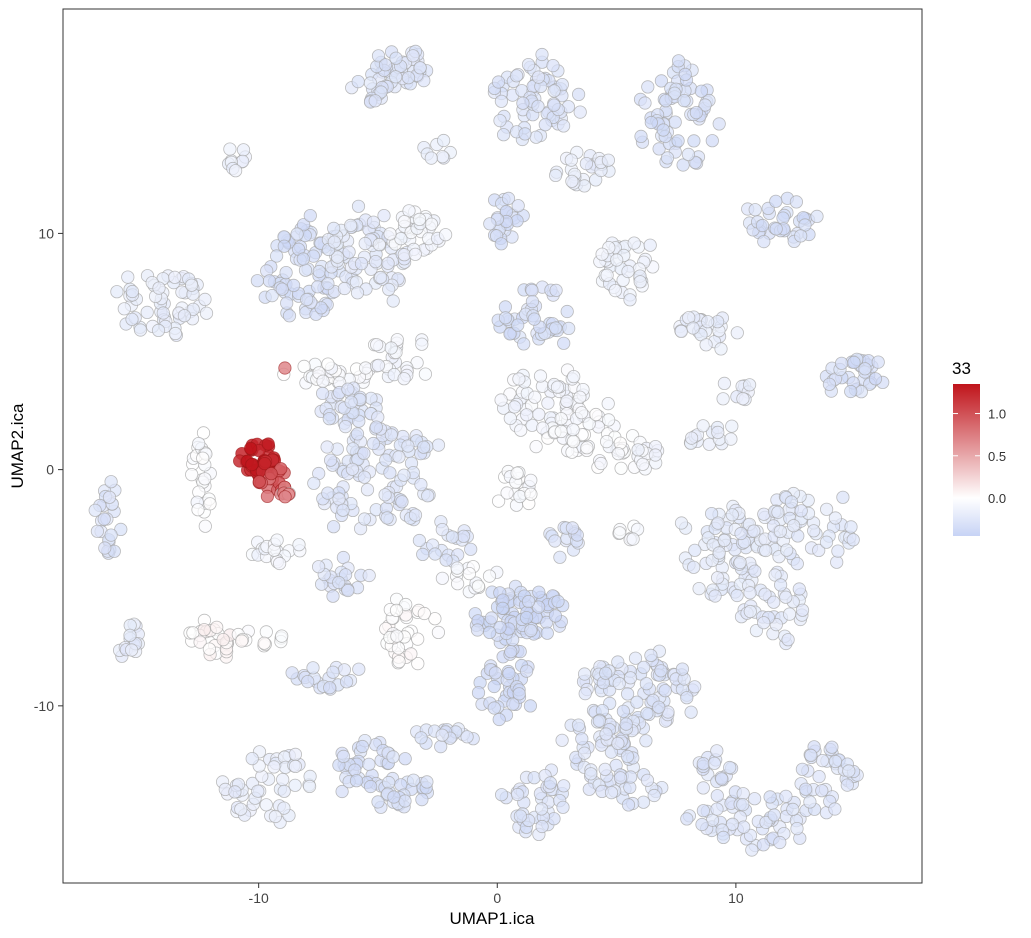  What do you see at coordinates (17, 446) in the screenshot?
I see `y-axis-title: UMAP2.ica` at bounding box center [17, 446].